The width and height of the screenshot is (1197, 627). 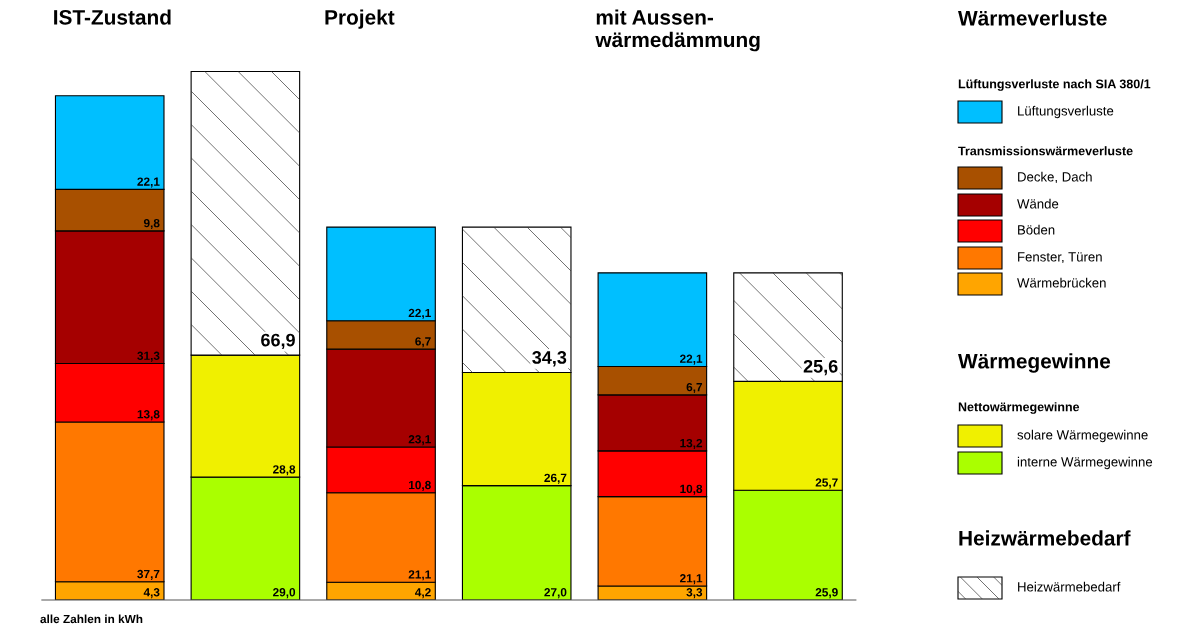 What do you see at coordinates (1066, 112) in the screenshot?
I see `legend-label: Lüftungsverluste` at bounding box center [1066, 112].